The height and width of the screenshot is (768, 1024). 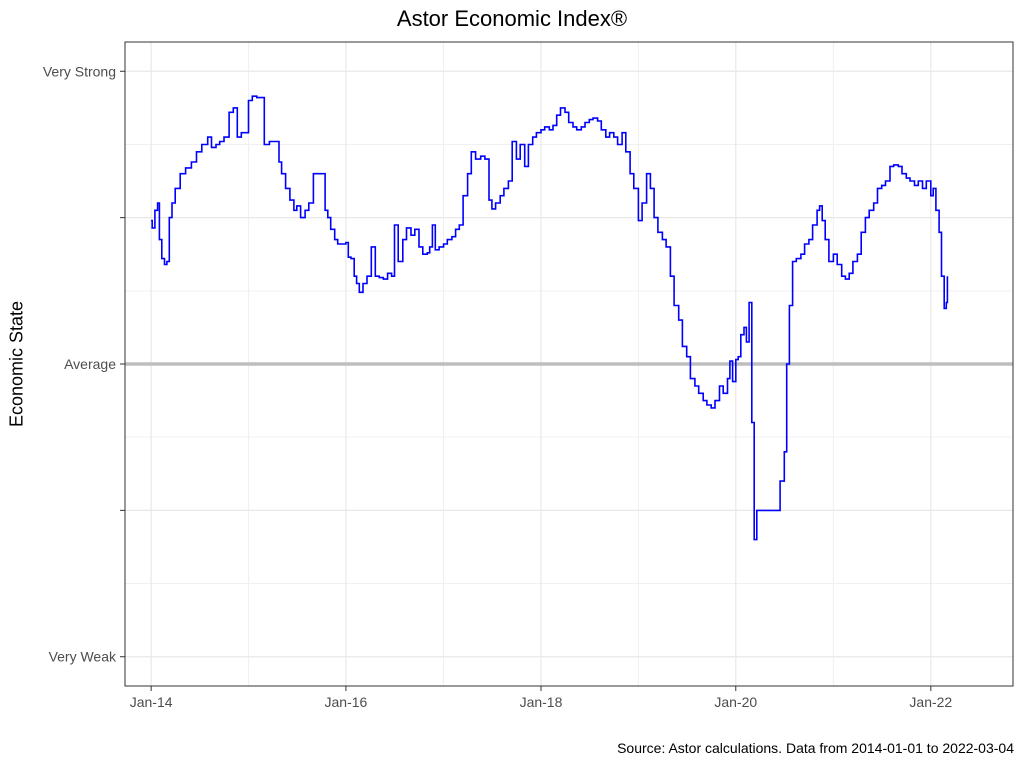 What do you see at coordinates (79, 71) in the screenshot?
I see `y-tick-label: Very Strong` at bounding box center [79, 71].